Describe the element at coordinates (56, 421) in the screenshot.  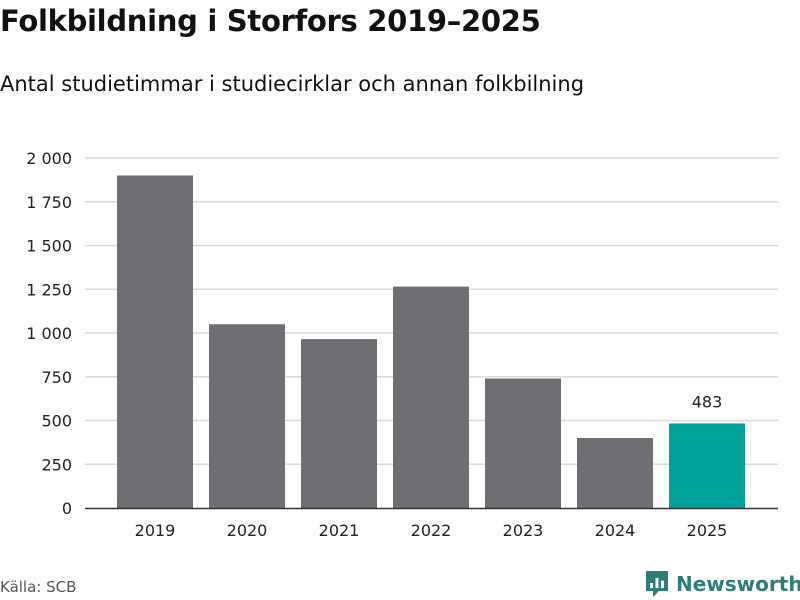
I see `y-tick-label: 500` at that location.